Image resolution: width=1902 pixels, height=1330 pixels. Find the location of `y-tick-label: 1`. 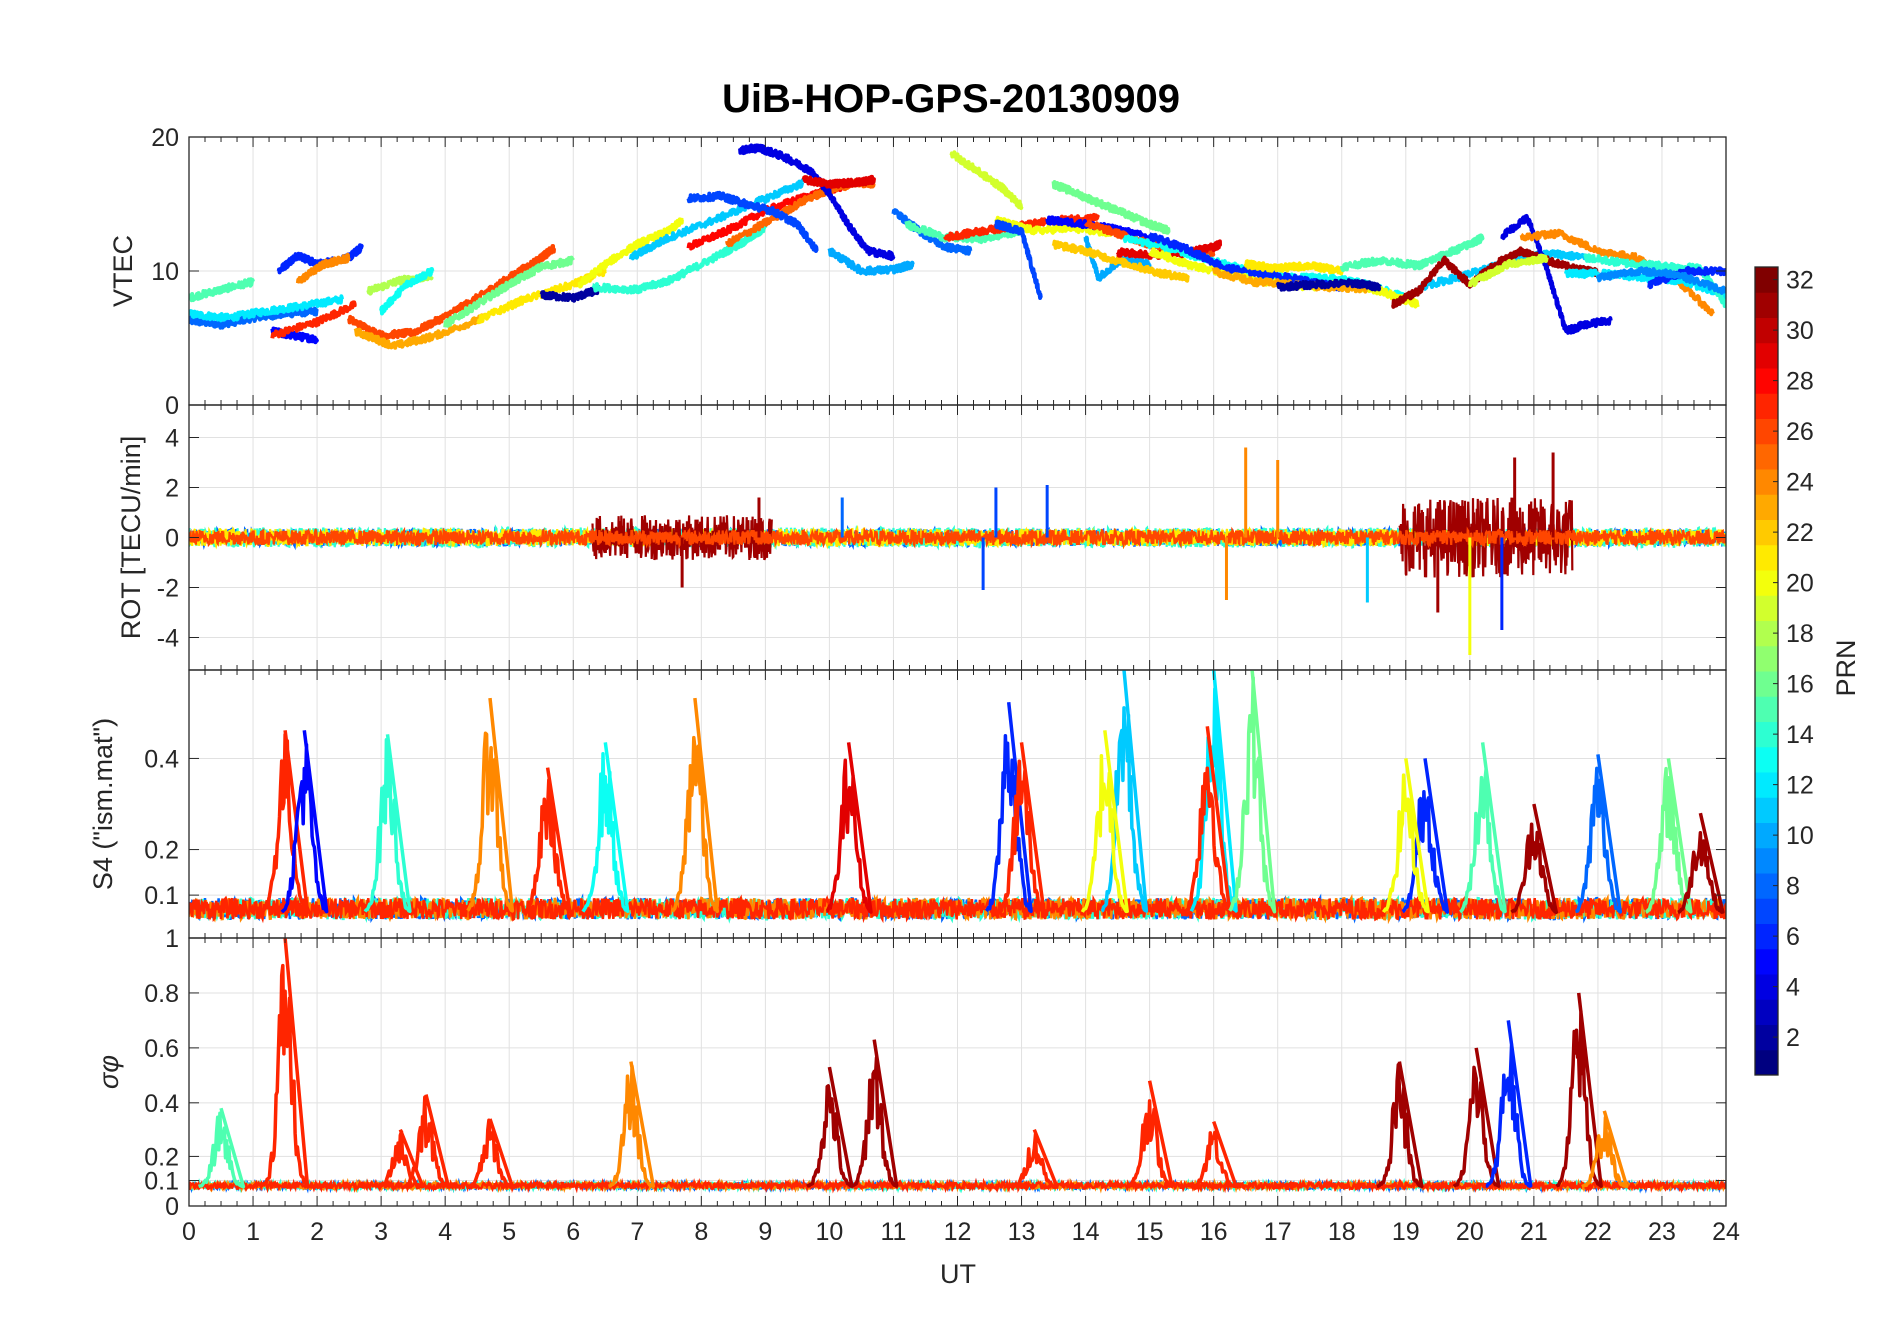

y-tick-label: 1 is located at coordinates (172, 939).